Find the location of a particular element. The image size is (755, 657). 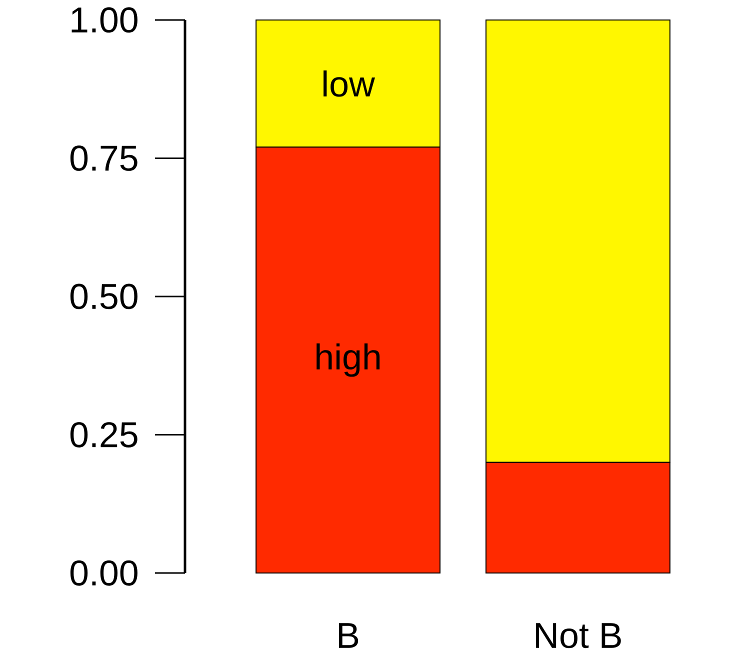

y-tick-label: 0.75 is located at coordinates (104, 158).